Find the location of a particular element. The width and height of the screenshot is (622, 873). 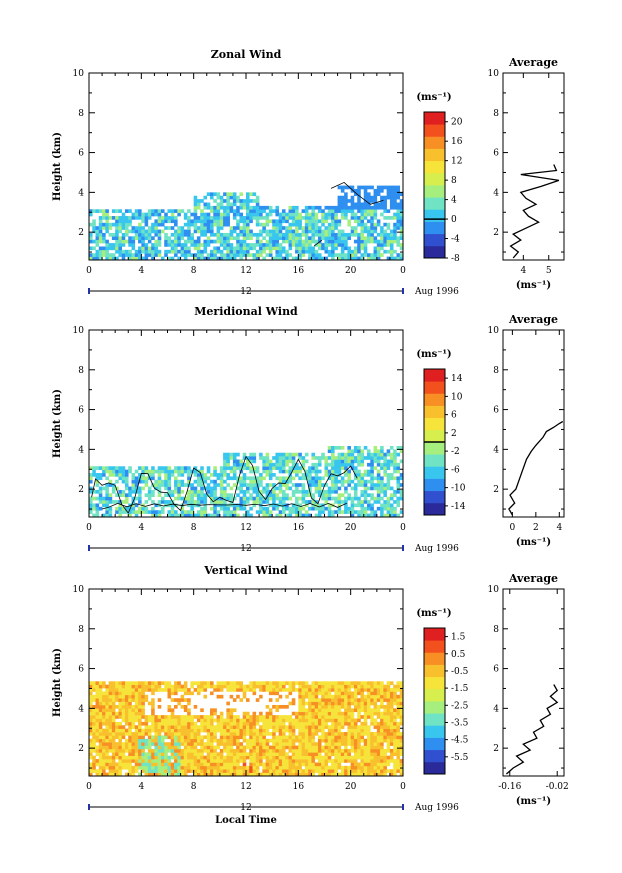

contour-line is located at coordinates (357, 193).